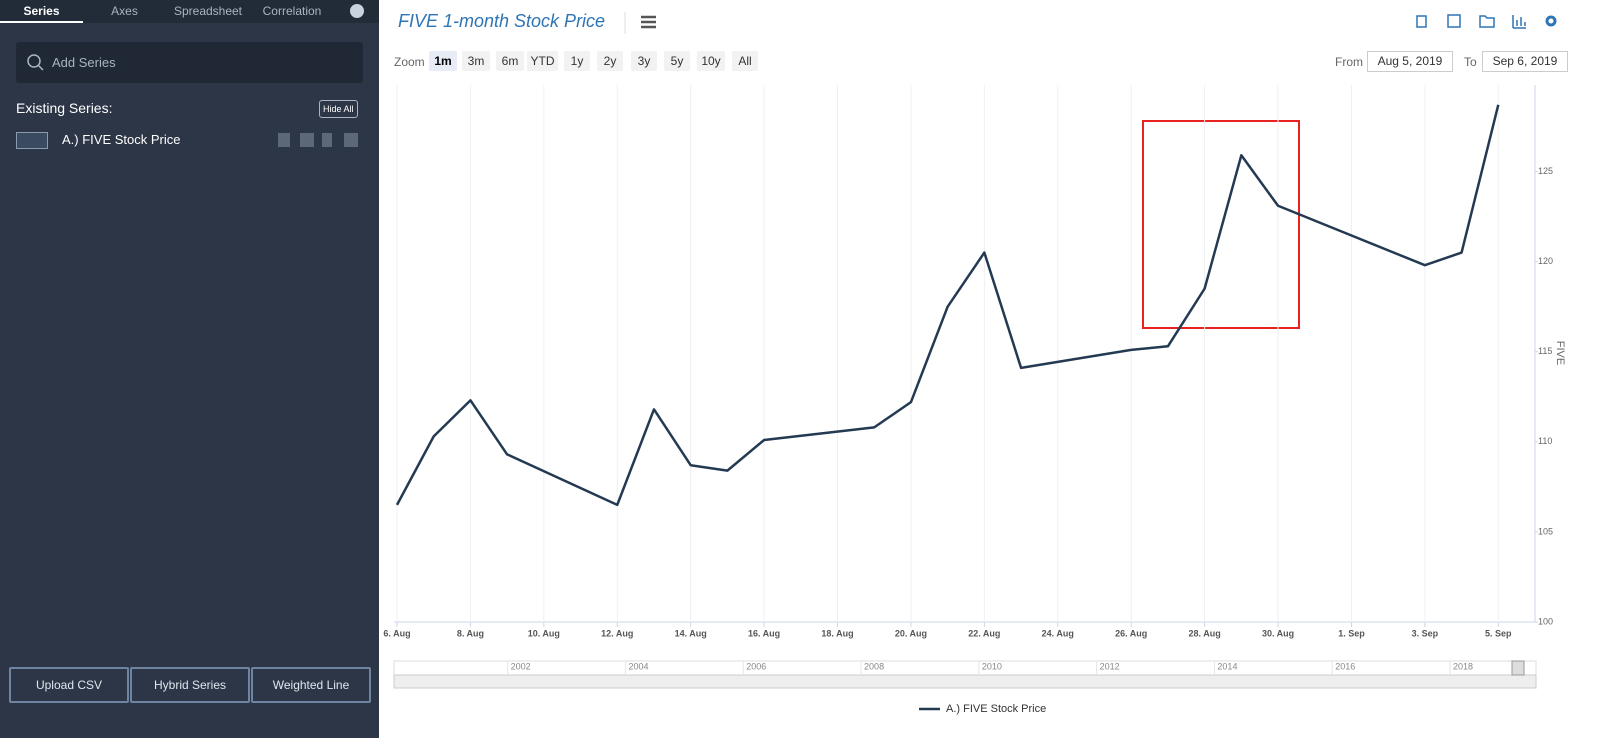  I want to click on x-tick-label: 16. Aug, so click(764, 633).